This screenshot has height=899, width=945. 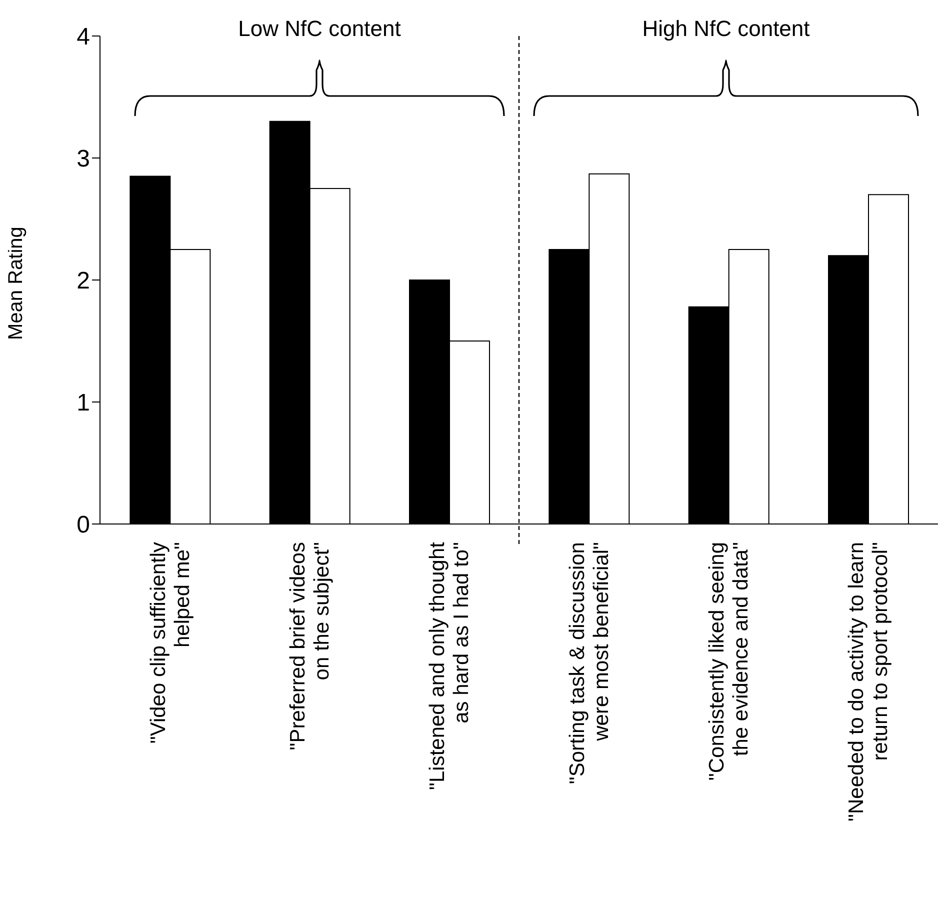 What do you see at coordinates (83, 281) in the screenshot?
I see `y-tick-label: 2` at bounding box center [83, 281].